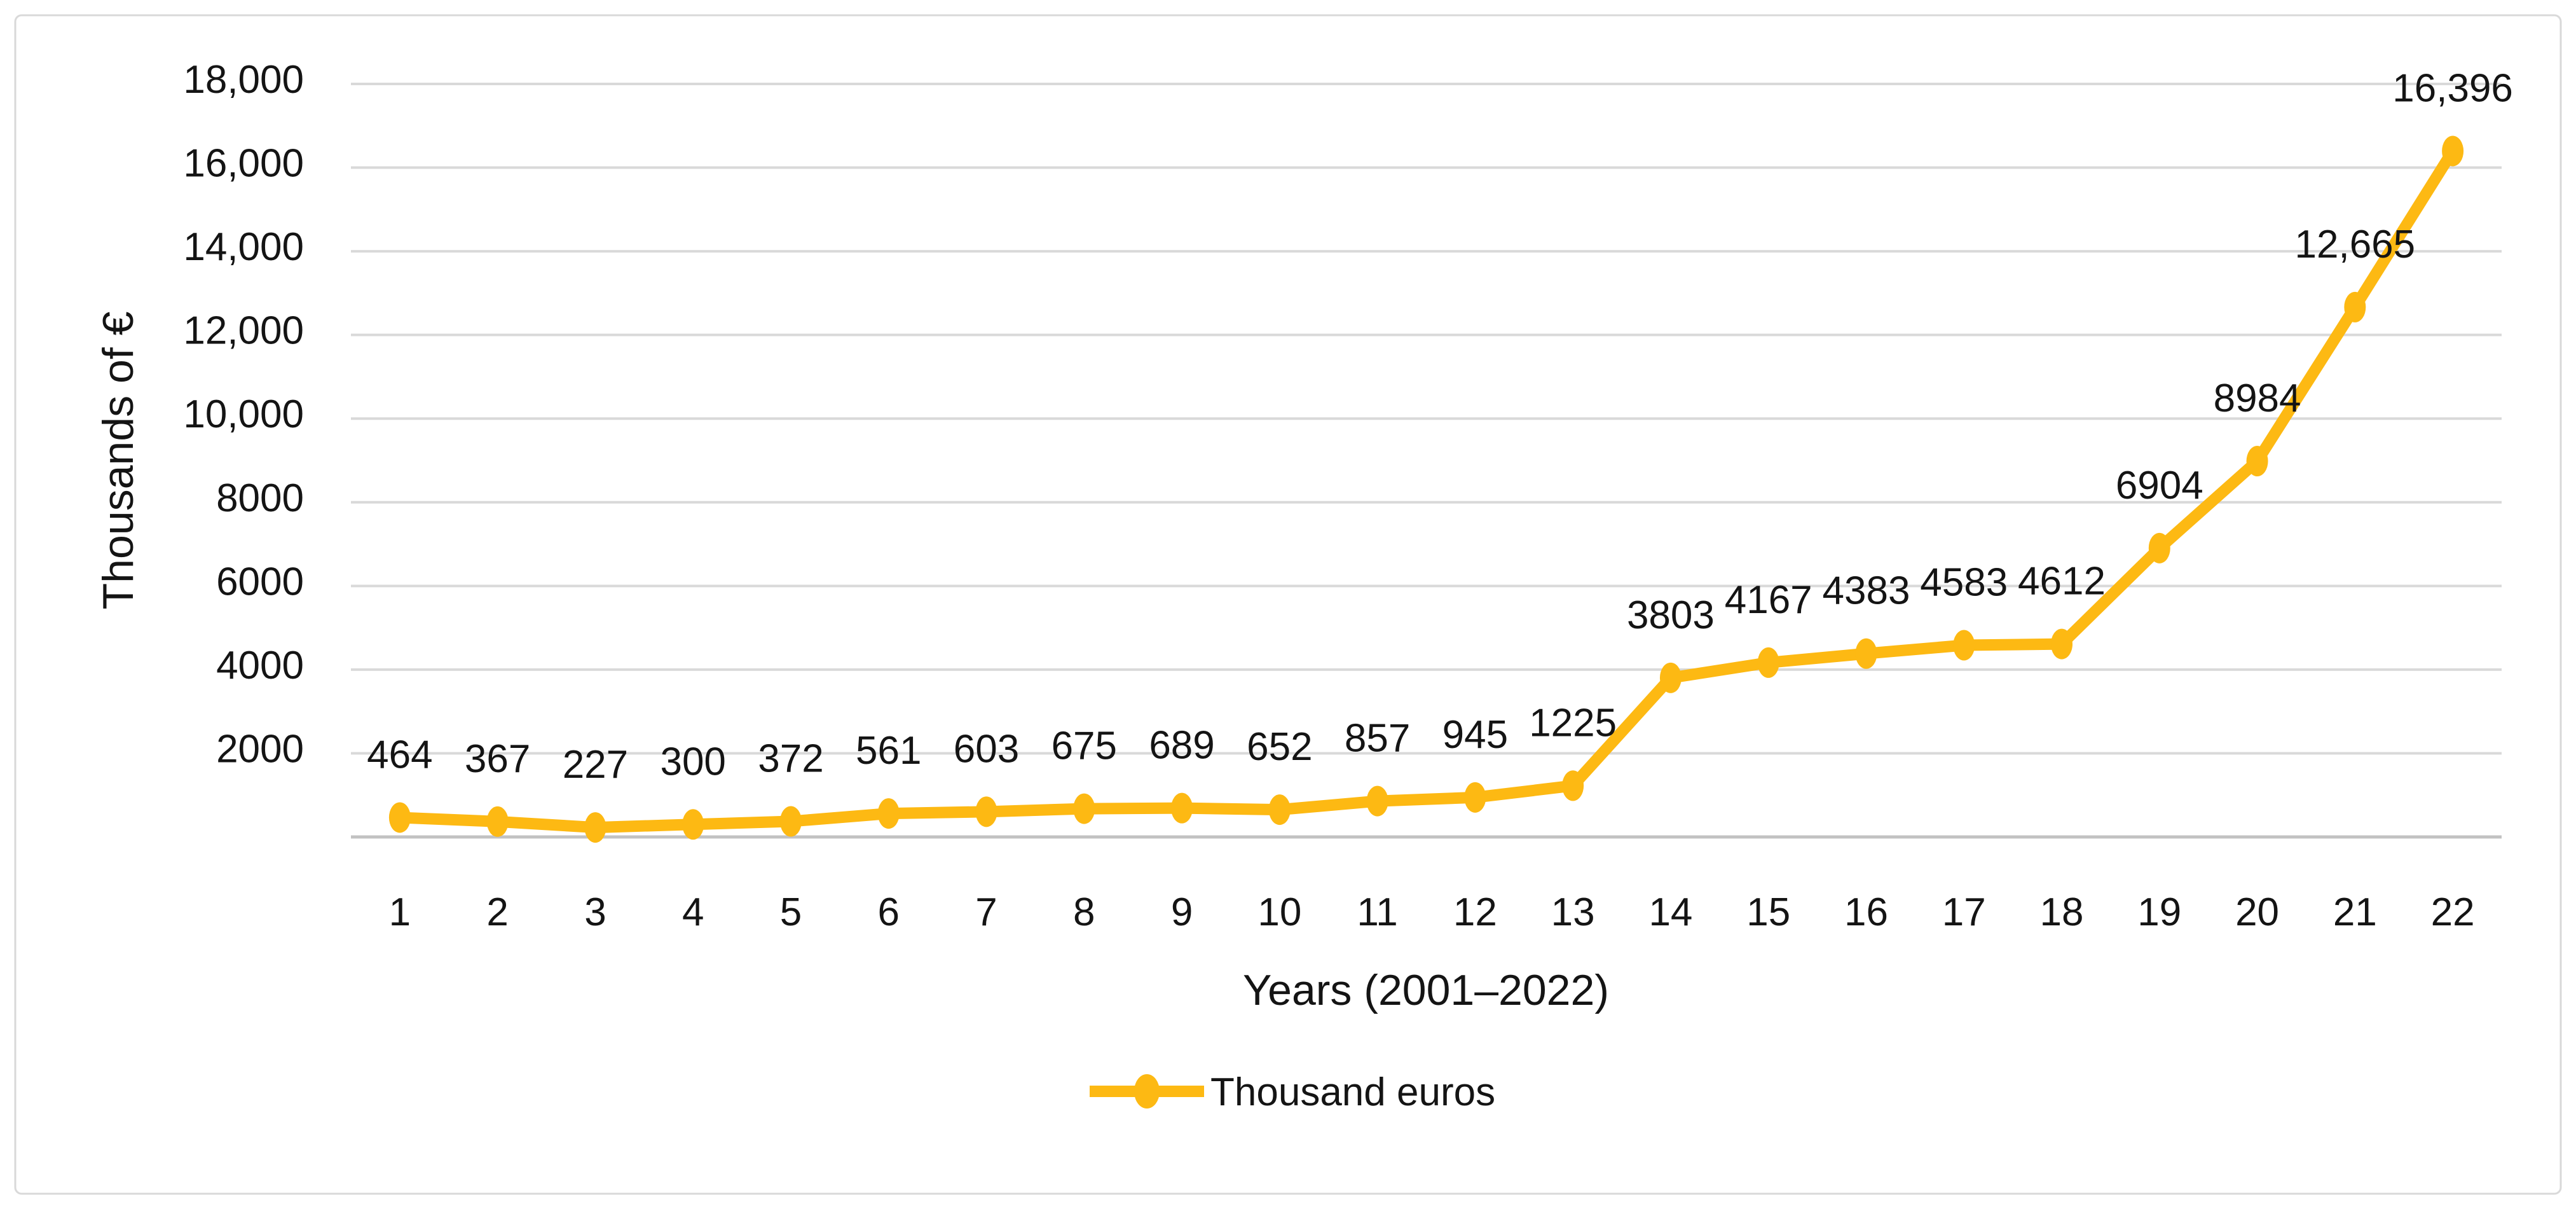 The height and width of the screenshot is (1209, 2576). I want to click on data-point-label: 4383, so click(1866, 591).